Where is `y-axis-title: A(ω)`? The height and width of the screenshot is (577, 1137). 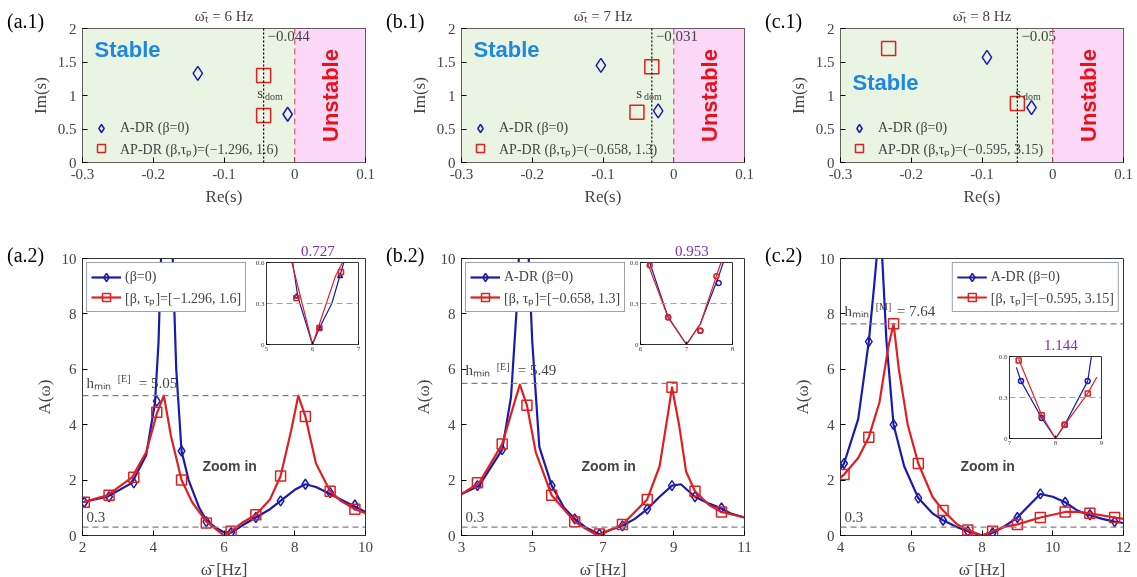
y-axis-title: A(ω) is located at coordinates (44, 397).